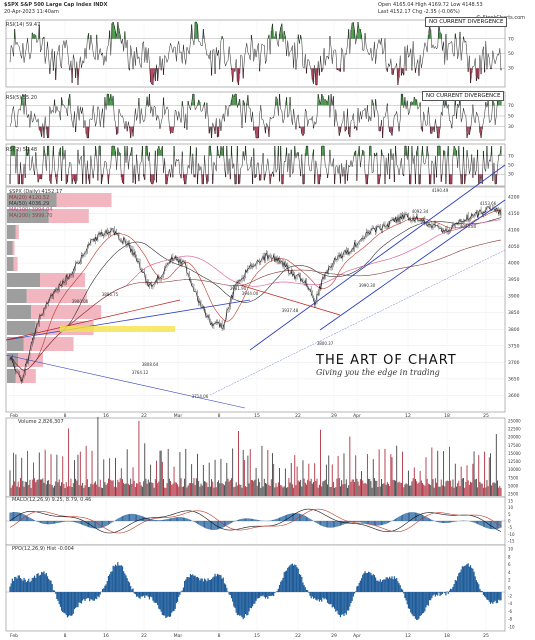 The image size is (535, 640). What do you see at coordinates (511, 534) in the screenshot?
I see `macd-y-tick: -10` at bounding box center [511, 534].